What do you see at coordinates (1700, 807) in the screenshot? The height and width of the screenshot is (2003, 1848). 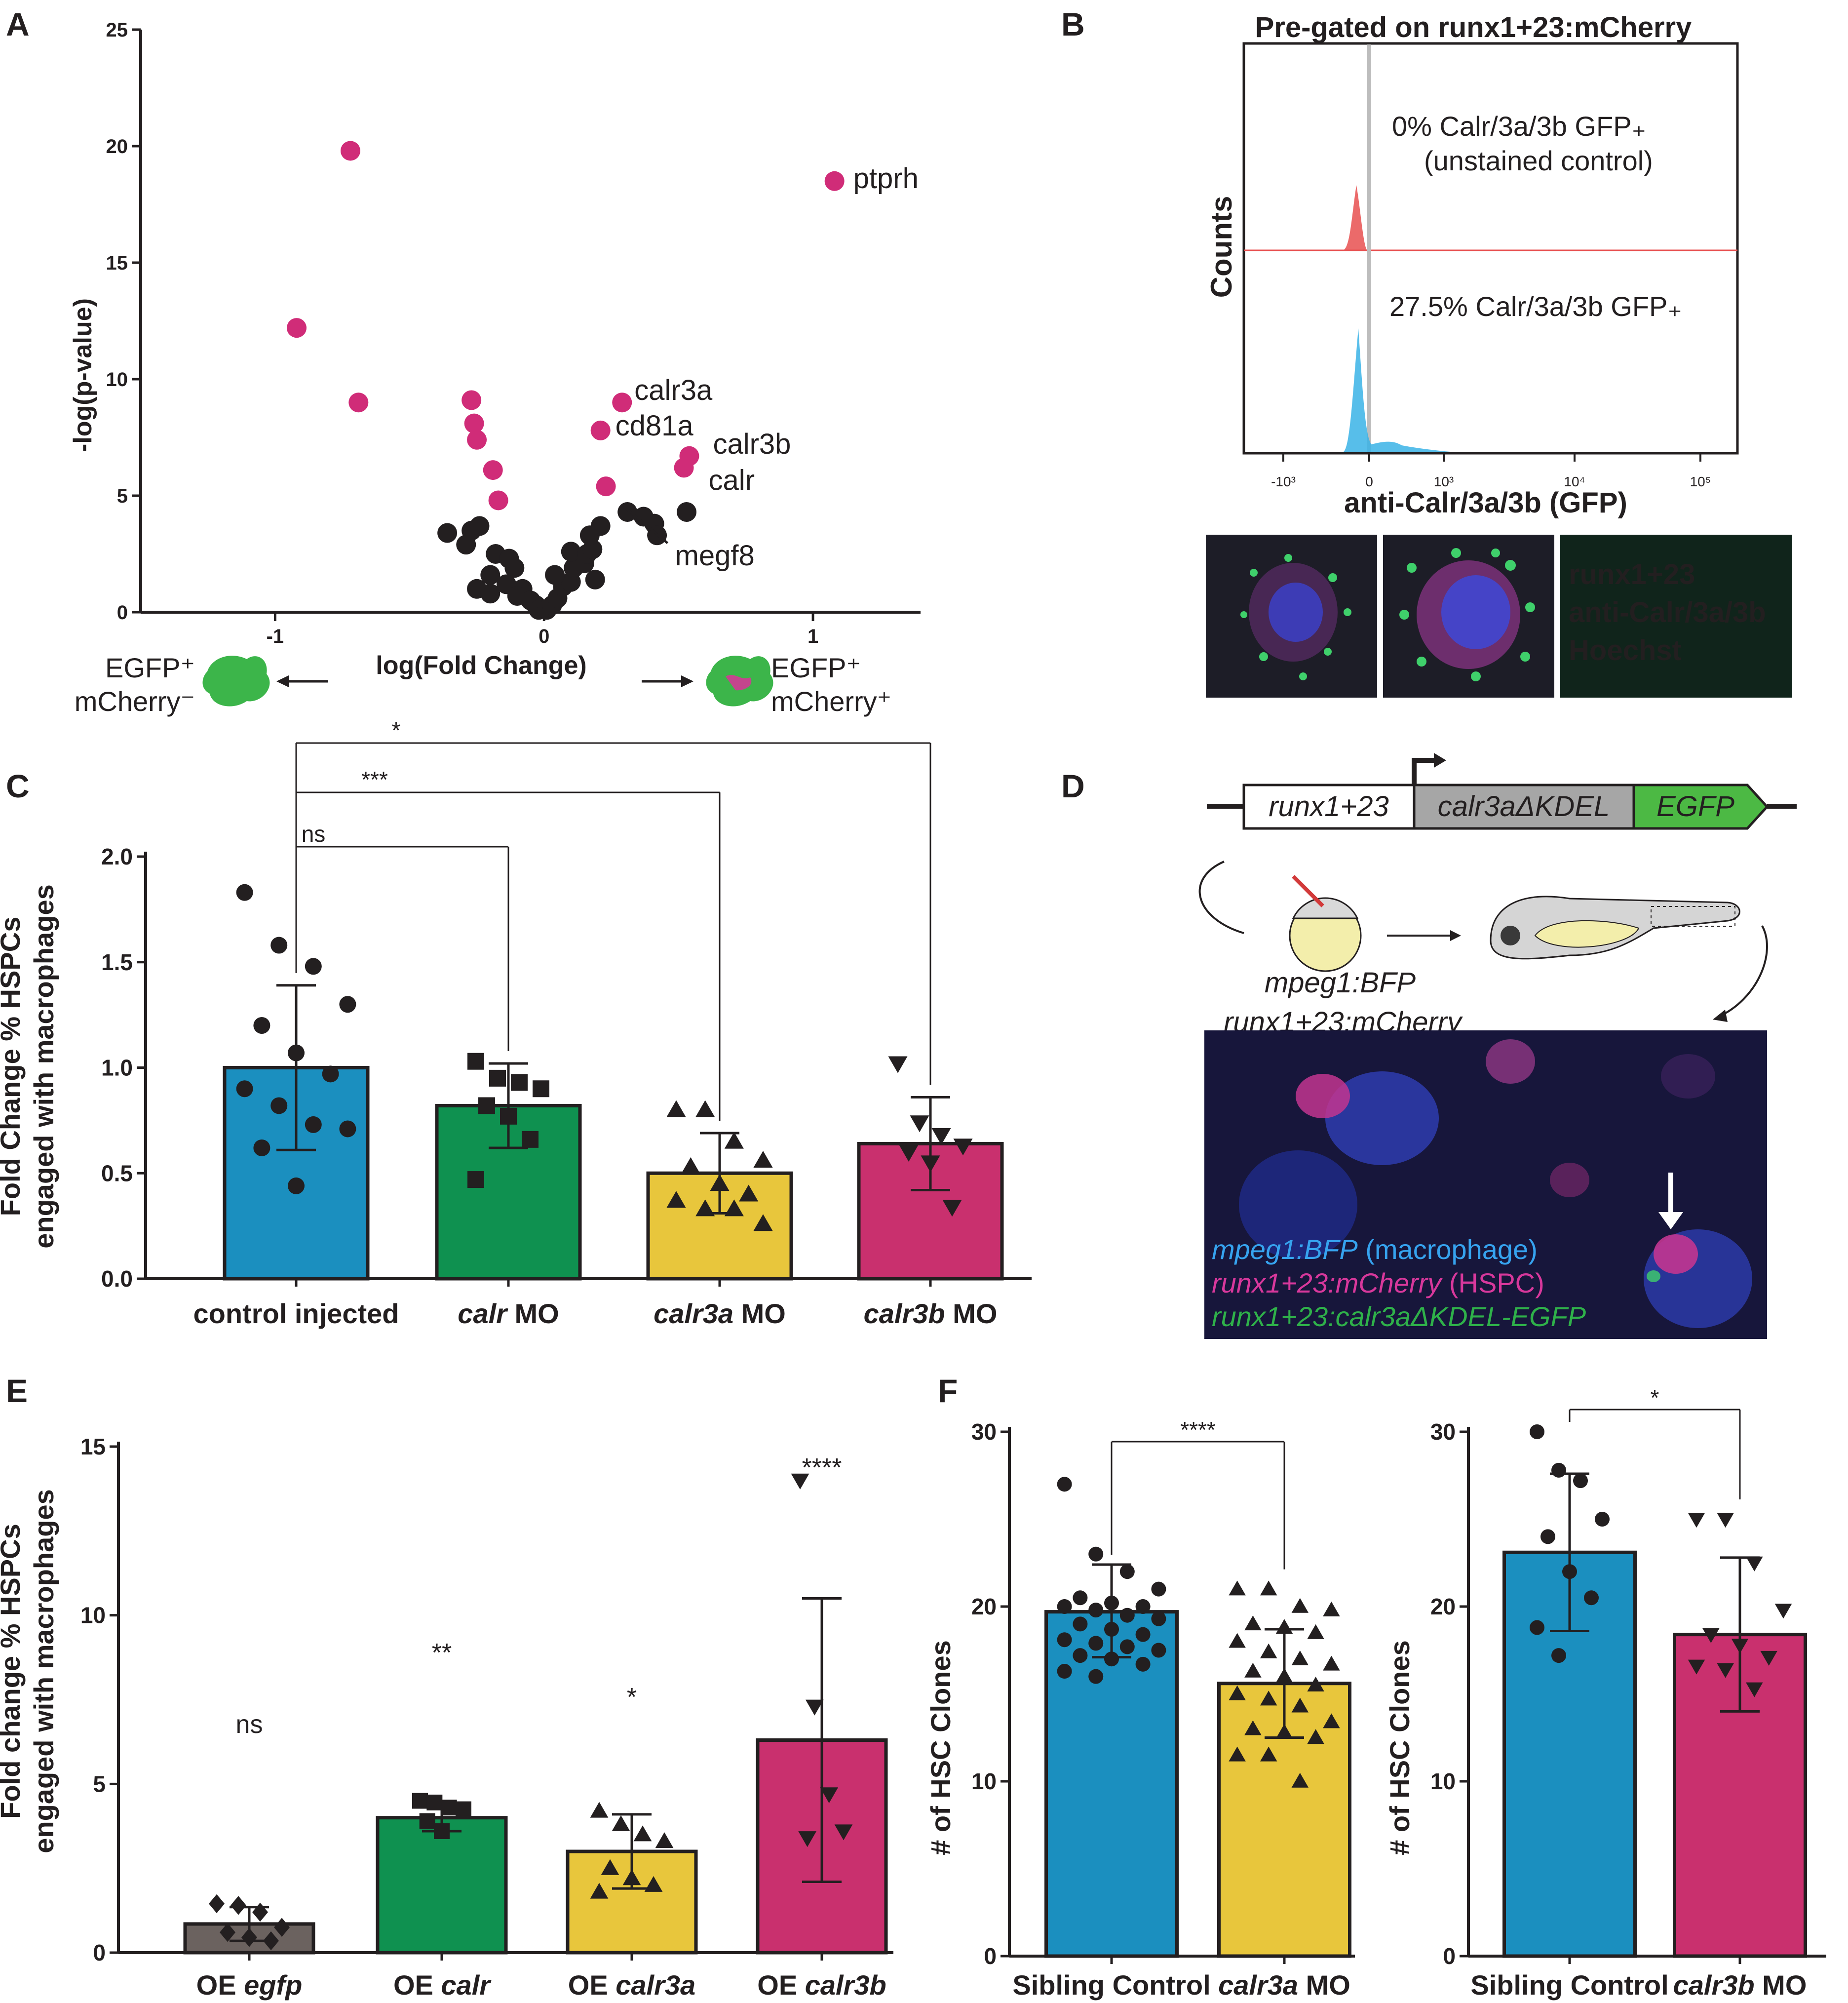 I see `d-egfp-box` at bounding box center [1700, 807].